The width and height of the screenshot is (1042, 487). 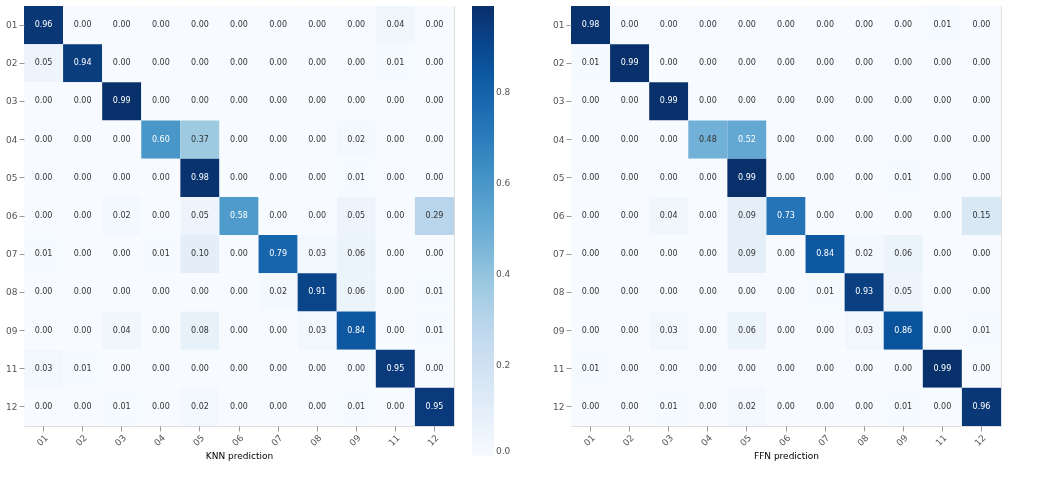 I want to click on data-label: 0.98, so click(x=200, y=177).